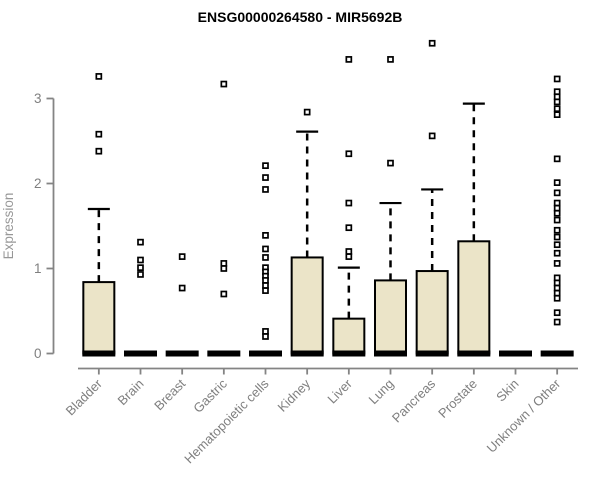  Describe the element at coordinates (474, 229) in the screenshot. I see `boxplot-prostate` at that location.